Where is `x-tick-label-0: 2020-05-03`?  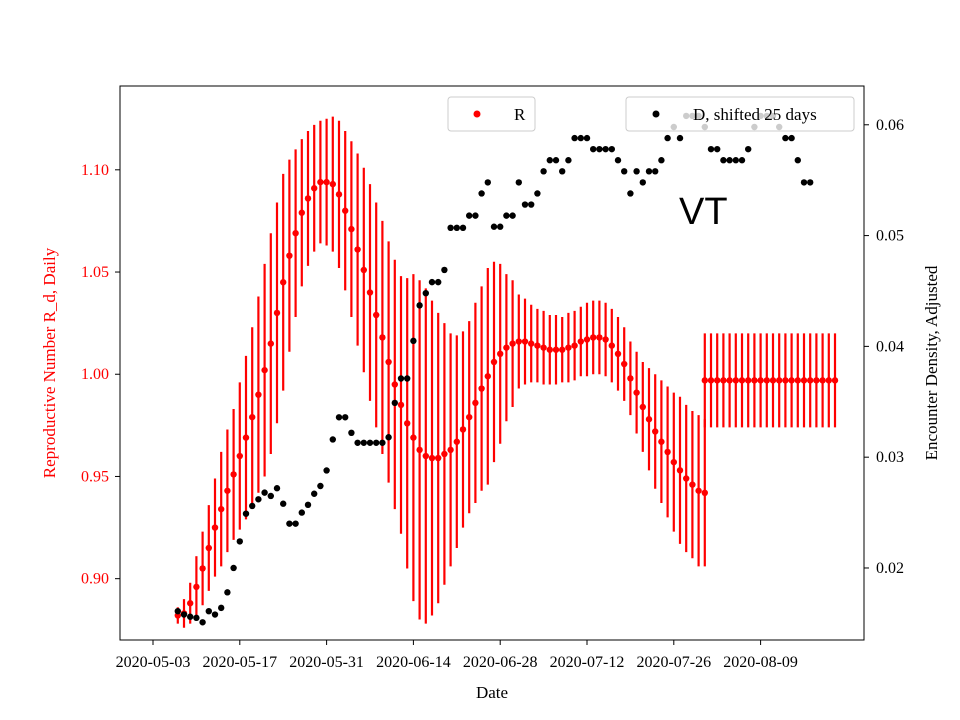
x-tick-label-0: 2020-05-03 is located at coordinates (153, 662).